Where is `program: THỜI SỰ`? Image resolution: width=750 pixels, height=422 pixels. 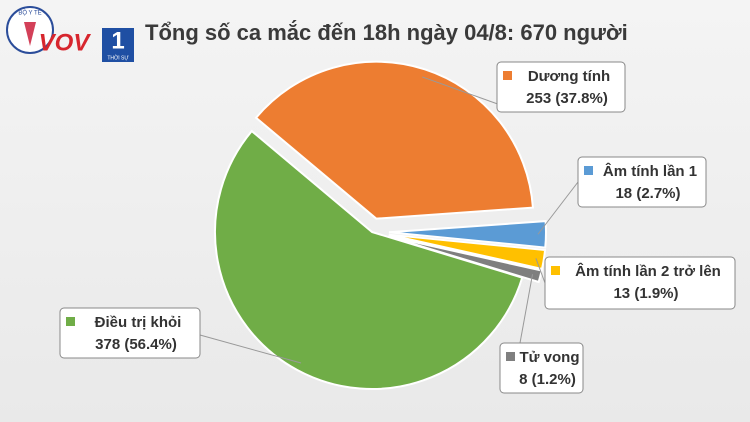 program: THỜI SỰ is located at coordinates (118, 57).